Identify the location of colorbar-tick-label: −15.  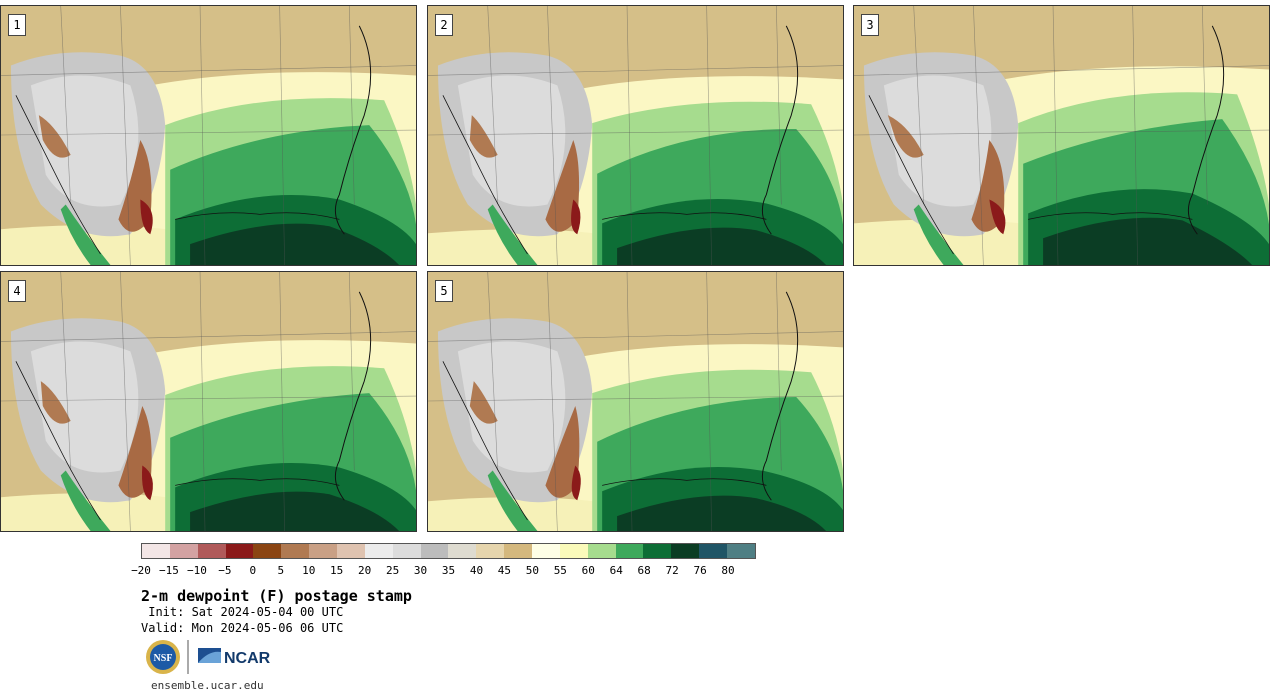
(169, 570).